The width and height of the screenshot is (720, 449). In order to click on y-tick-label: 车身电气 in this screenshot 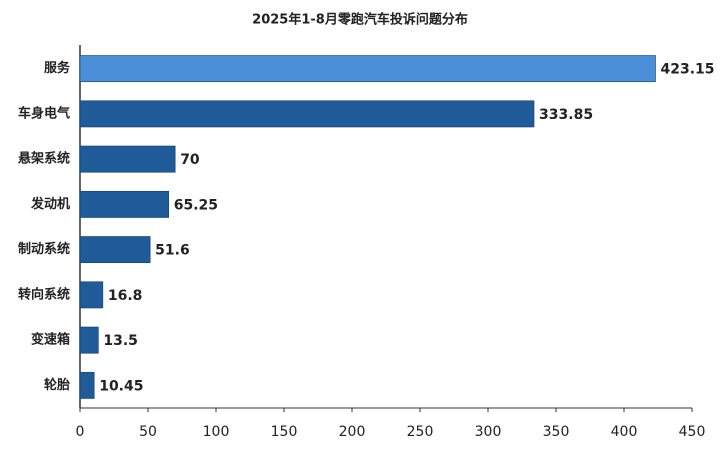, I will do `click(44, 113)`.